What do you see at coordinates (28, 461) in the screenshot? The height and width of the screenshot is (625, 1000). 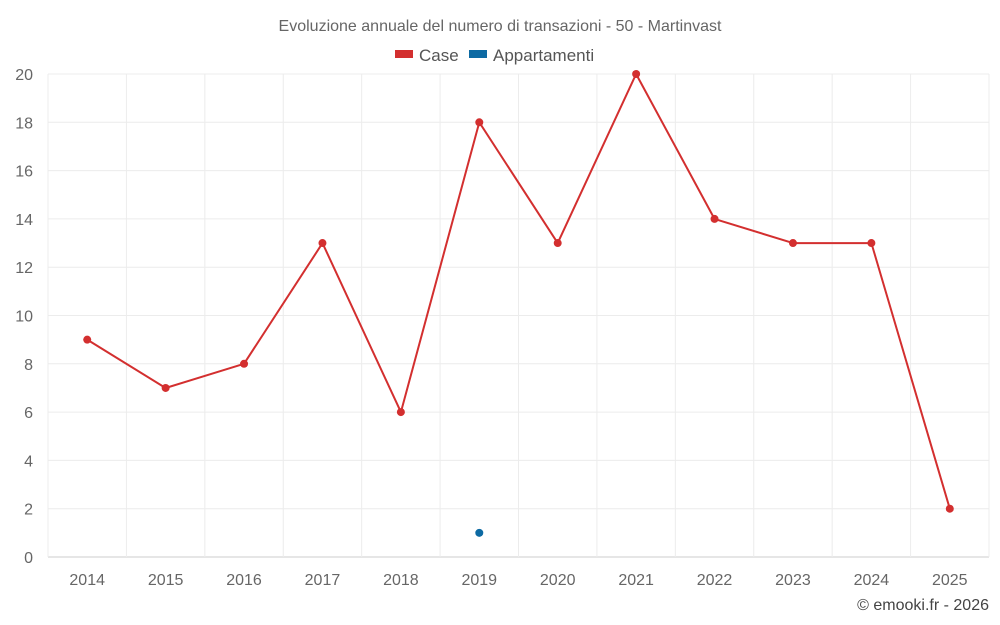 I see `y-tick-label: 4` at bounding box center [28, 461].